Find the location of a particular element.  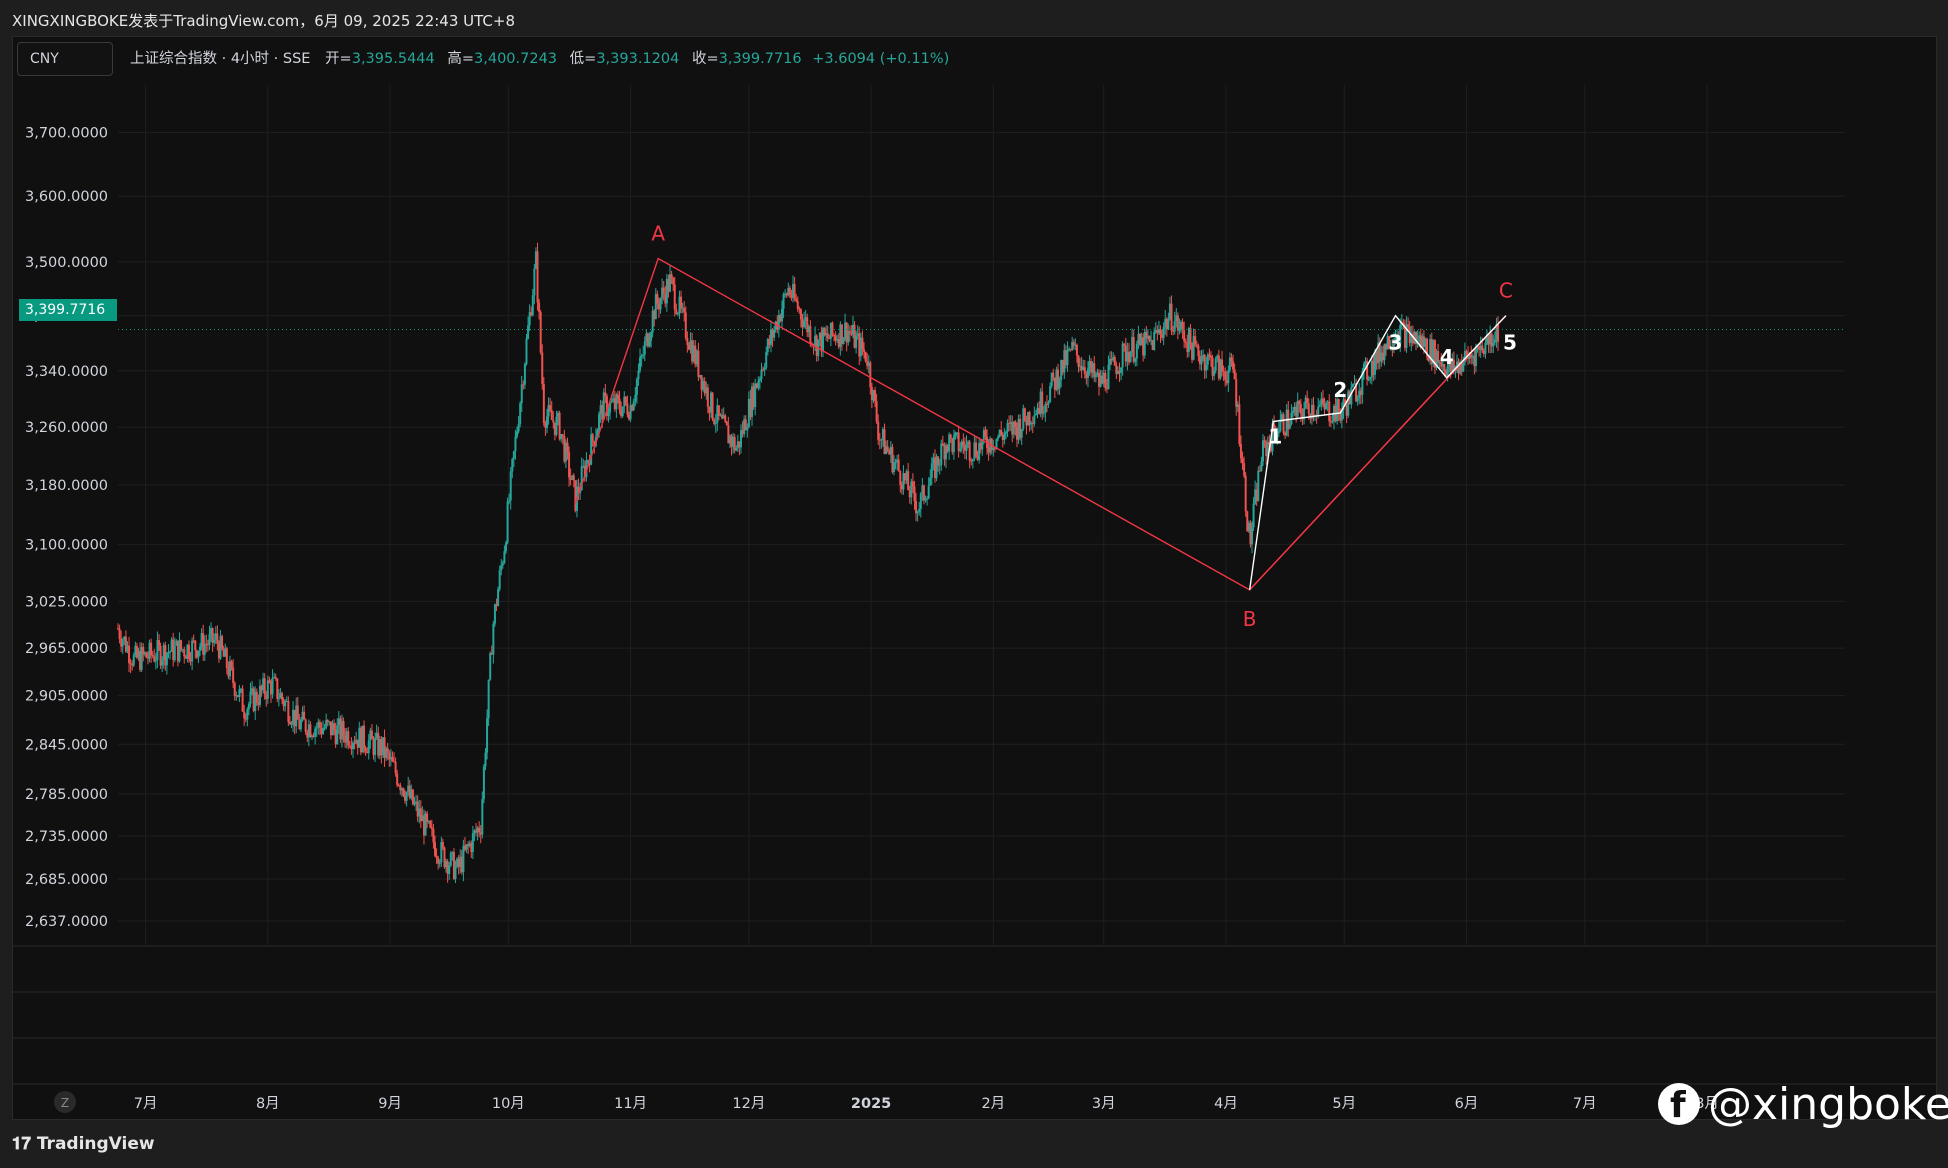

currency-button: CNY is located at coordinates (65, 59).